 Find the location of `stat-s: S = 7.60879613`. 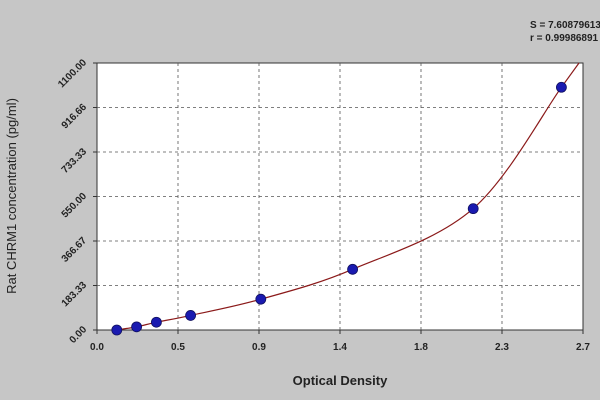

stat-s: S = 7.60879613 is located at coordinates (565, 25).